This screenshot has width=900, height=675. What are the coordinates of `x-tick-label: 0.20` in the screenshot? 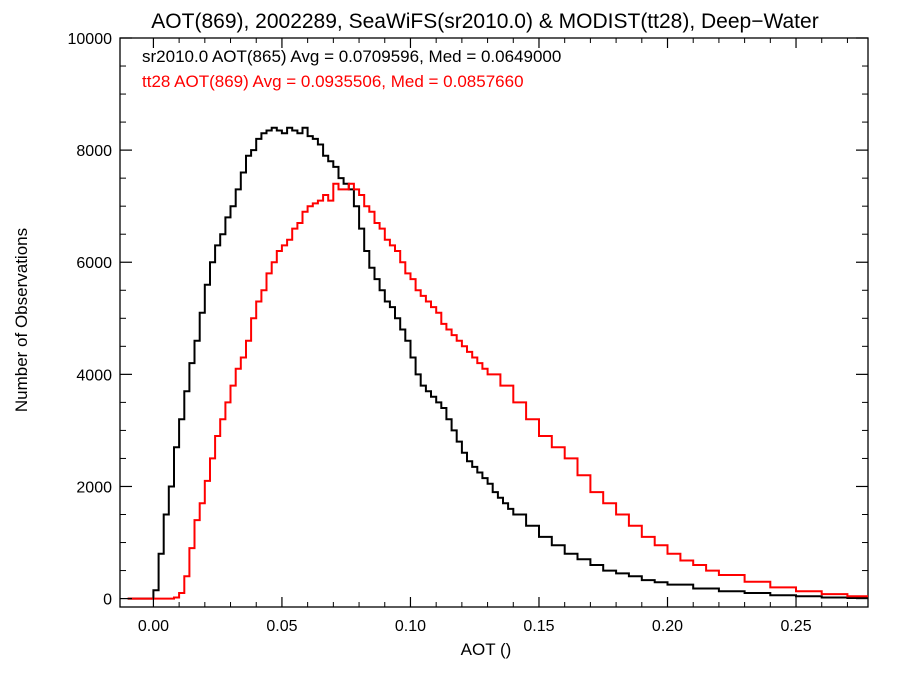 It's located at (667, 626).